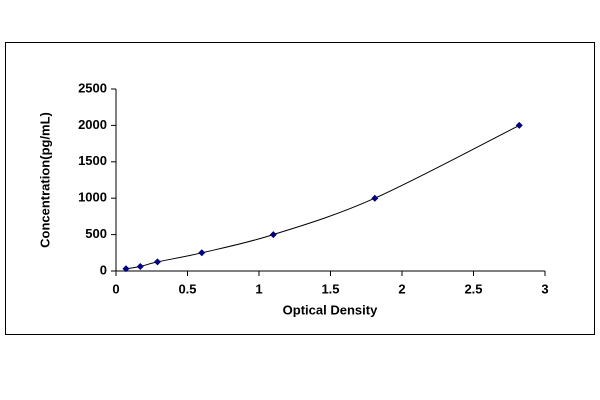 The height and width of the screenshot is (400, 600). What do you see at coordinates (330, 309) in the screenshot?
I see `x-axis-label: Optical Density` at bounding box center [330, 309].